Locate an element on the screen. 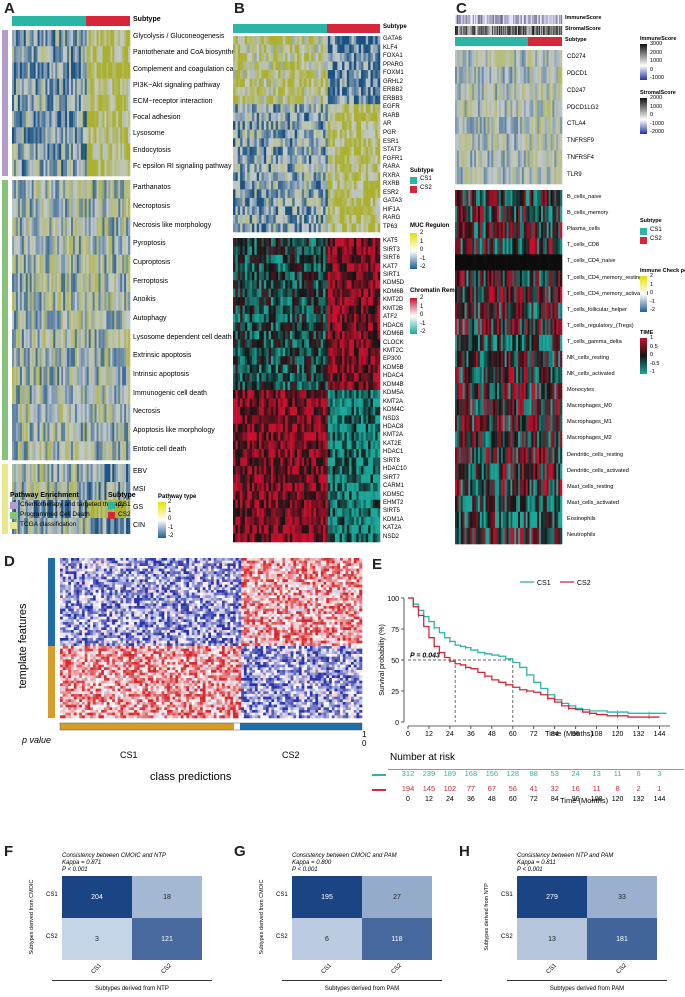  cell-label: T_cells_follicular_helper is located at coordinates (597, 310).